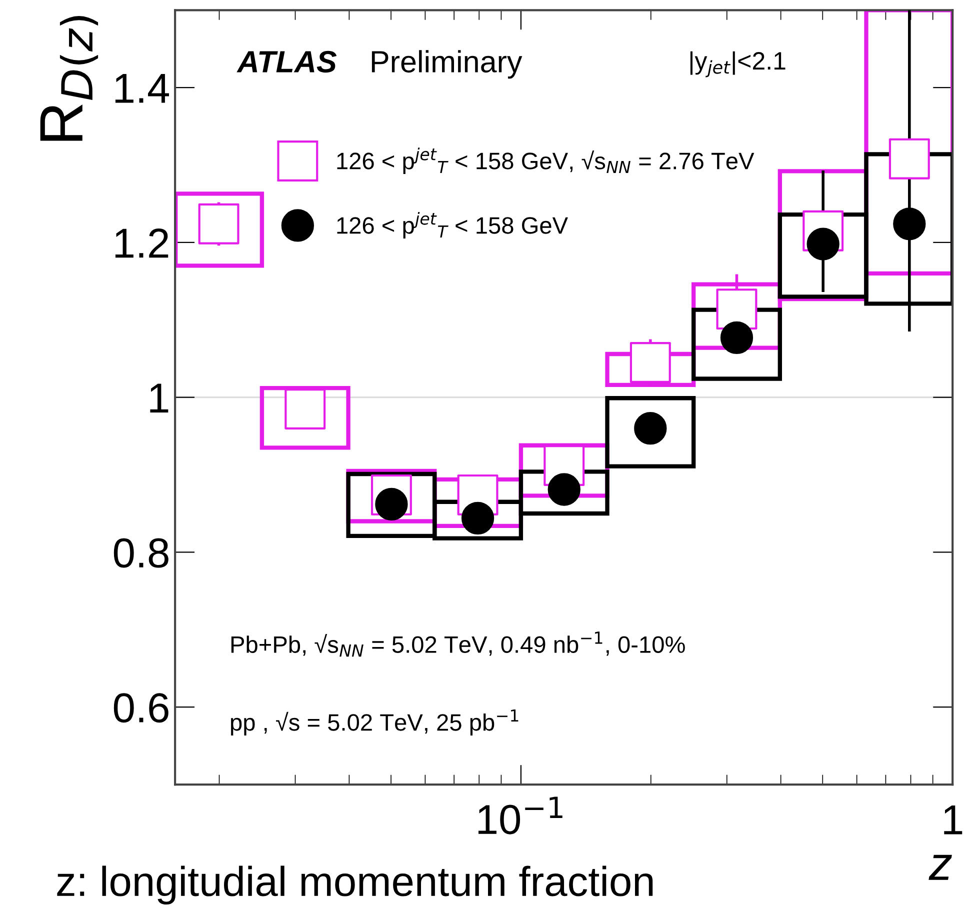 Image resolution: width=978 pixels, height=923 pixels. Describe the element at coordinates (940, 867) in the screenshot. I see `x-axis-title: z` at that location.